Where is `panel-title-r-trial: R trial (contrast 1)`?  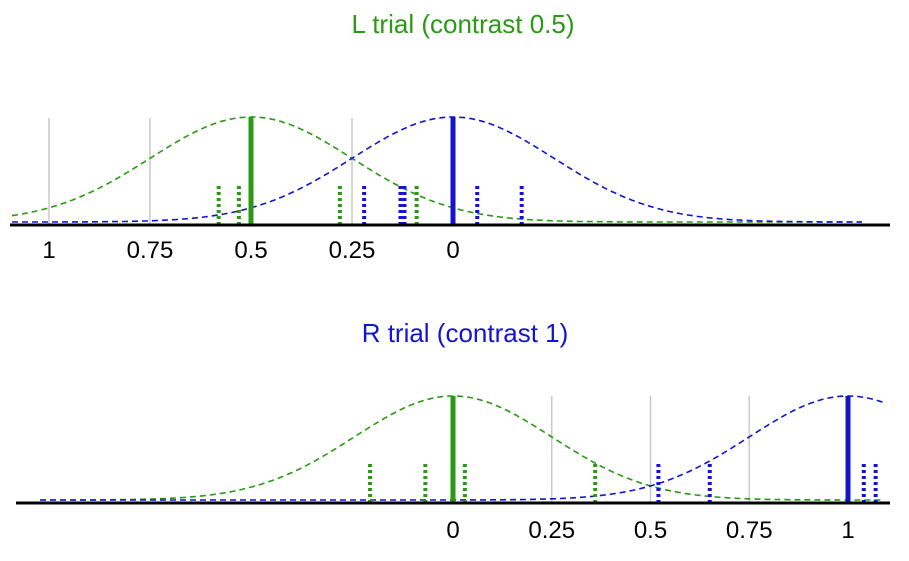 panel-title-r-trial: R trial (contrast 1) is located at coordinates (465, 333).